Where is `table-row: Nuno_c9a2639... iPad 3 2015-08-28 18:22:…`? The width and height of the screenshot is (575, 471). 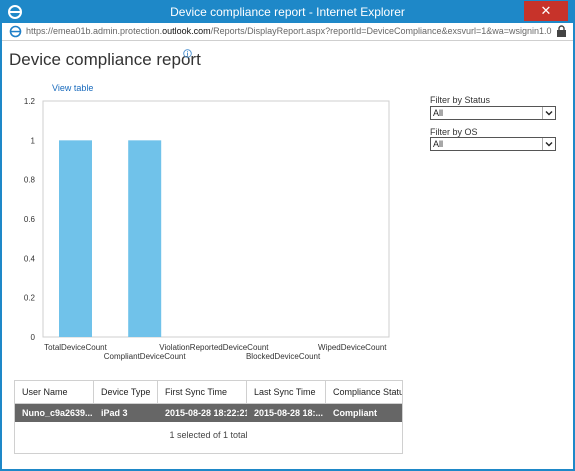
table-row: Nuno_c9a2639... iPad 3 2015-08-28 18:22:… is located at coordinates (208, 413).